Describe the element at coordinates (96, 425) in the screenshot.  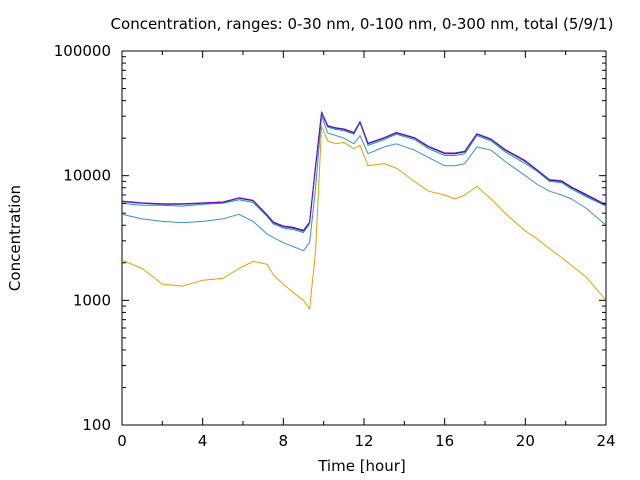
I see `y-tick-label: 100` at that location.